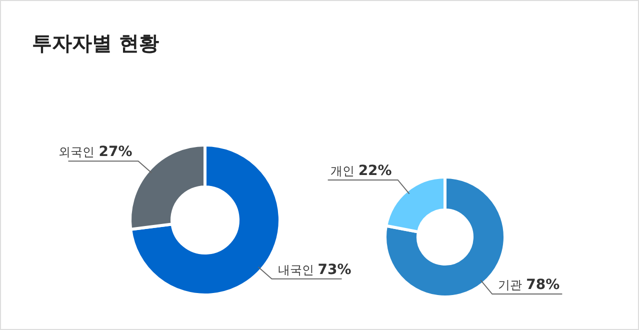 The image size is (639, 330). What do you see at coordinates (375, 170) in the screenshot?
I see `data-label: 22%` at bounding box center [375, 170].